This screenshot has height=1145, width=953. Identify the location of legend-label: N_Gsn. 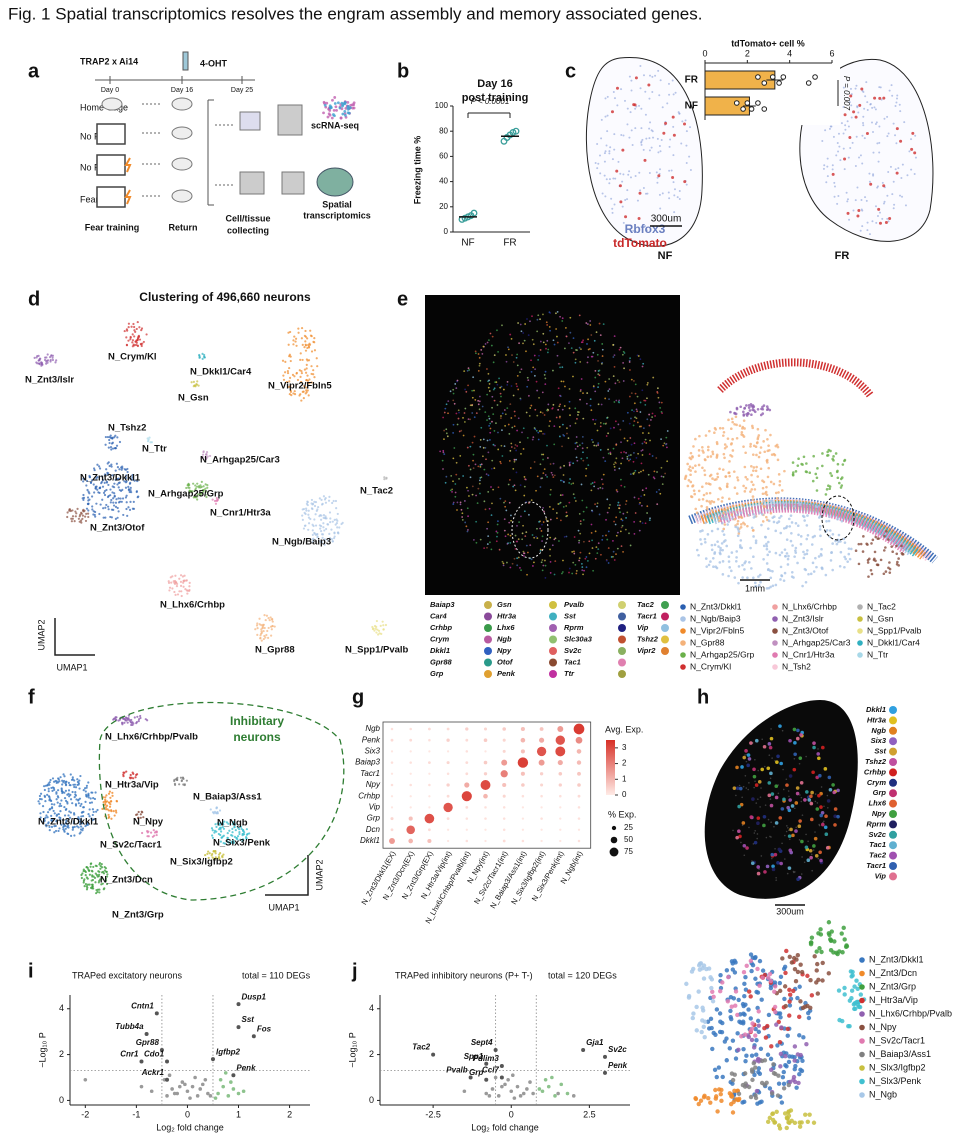
(880, 618).